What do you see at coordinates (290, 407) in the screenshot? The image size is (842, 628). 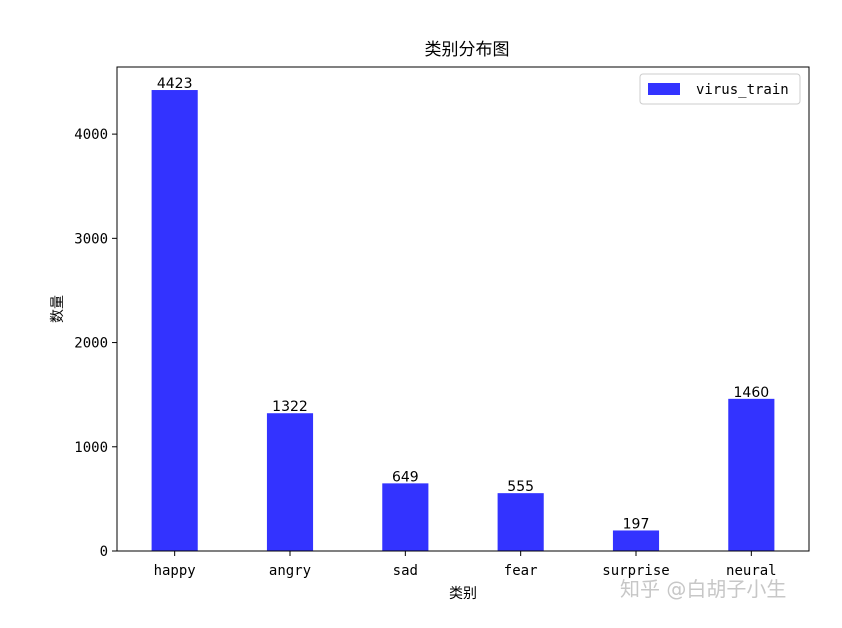 I see `data-label-angry: 1322` at bounding box center [290, 407].